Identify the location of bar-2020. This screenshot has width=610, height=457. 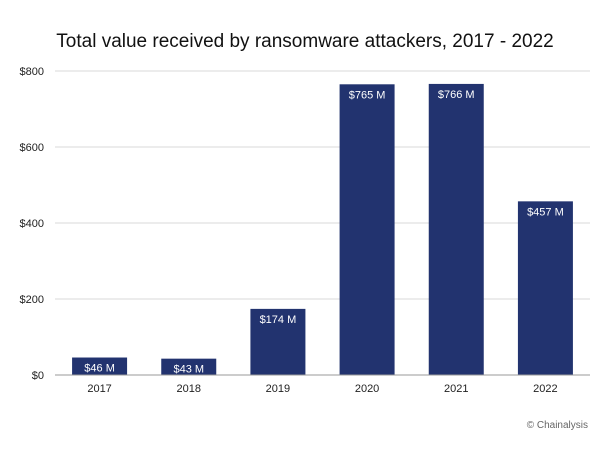
(367, 230).